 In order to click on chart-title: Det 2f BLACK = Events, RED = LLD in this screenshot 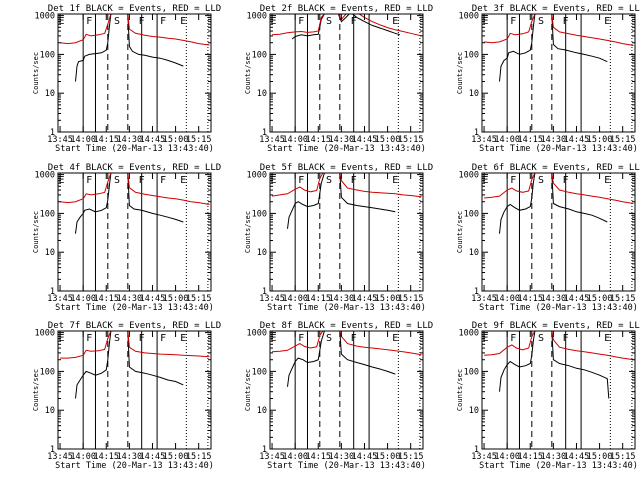, I will do `click(346, 9)`.